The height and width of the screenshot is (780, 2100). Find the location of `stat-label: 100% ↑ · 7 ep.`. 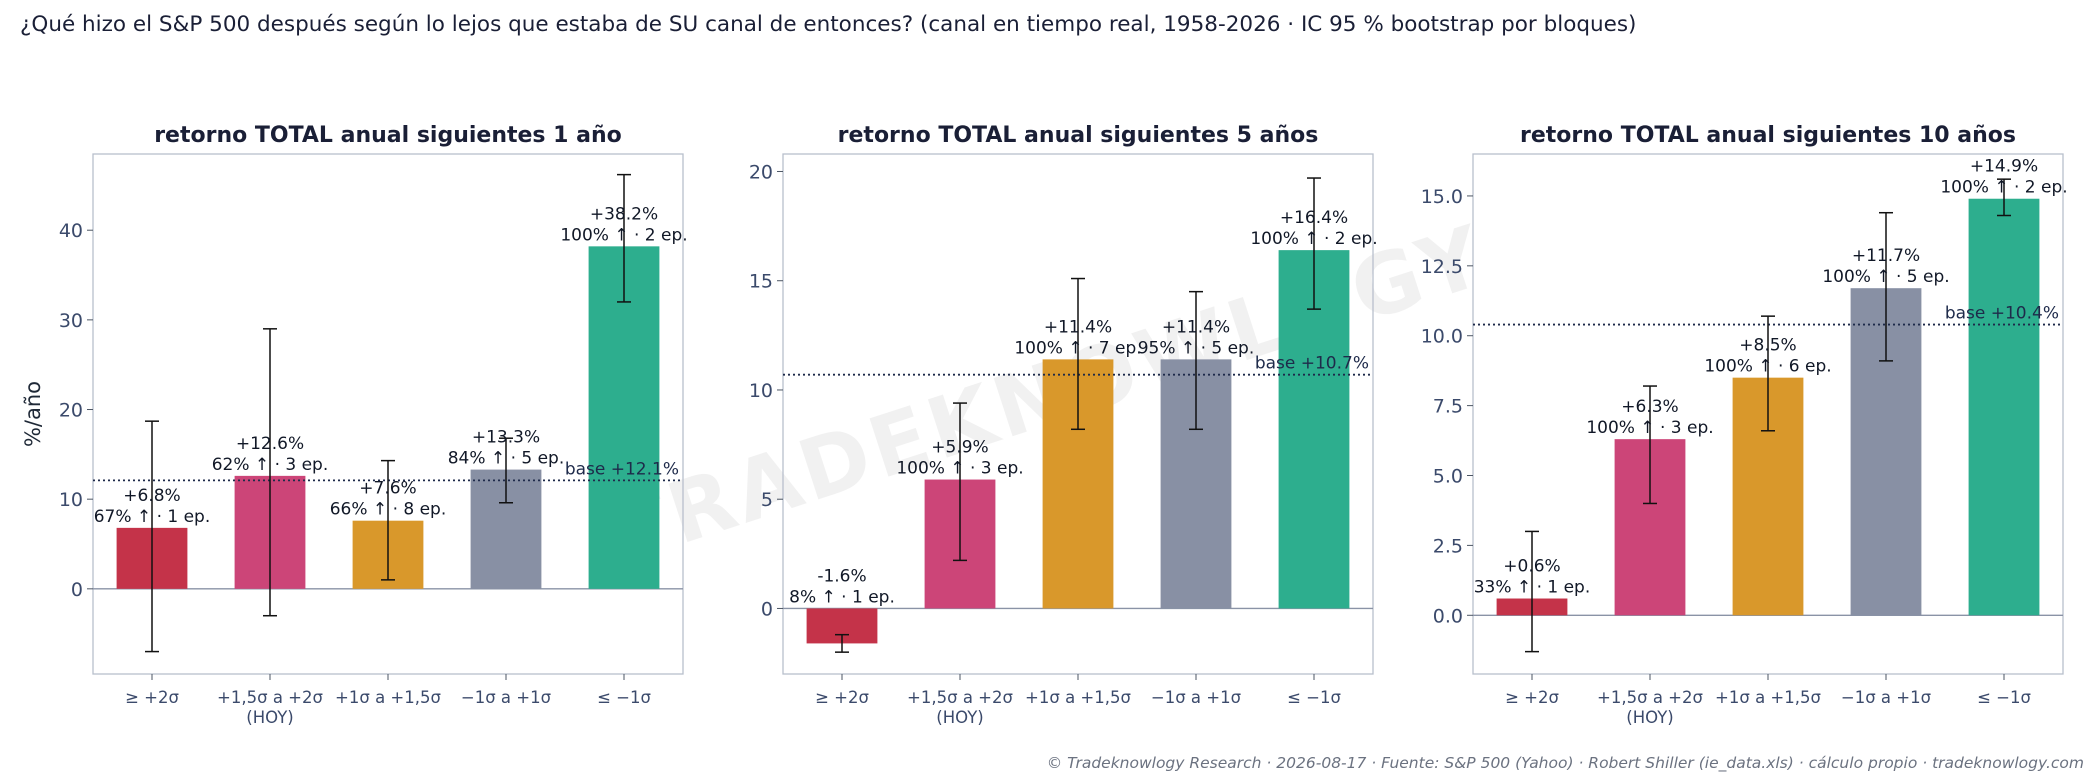

stat-label: 100% ↑ · 7 ep. is located at coordinates (1077, 348).